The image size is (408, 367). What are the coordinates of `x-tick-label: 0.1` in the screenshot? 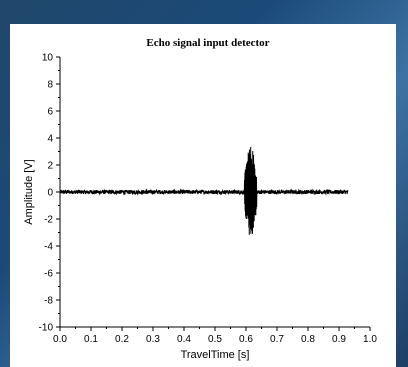 It's located at (91, 339).